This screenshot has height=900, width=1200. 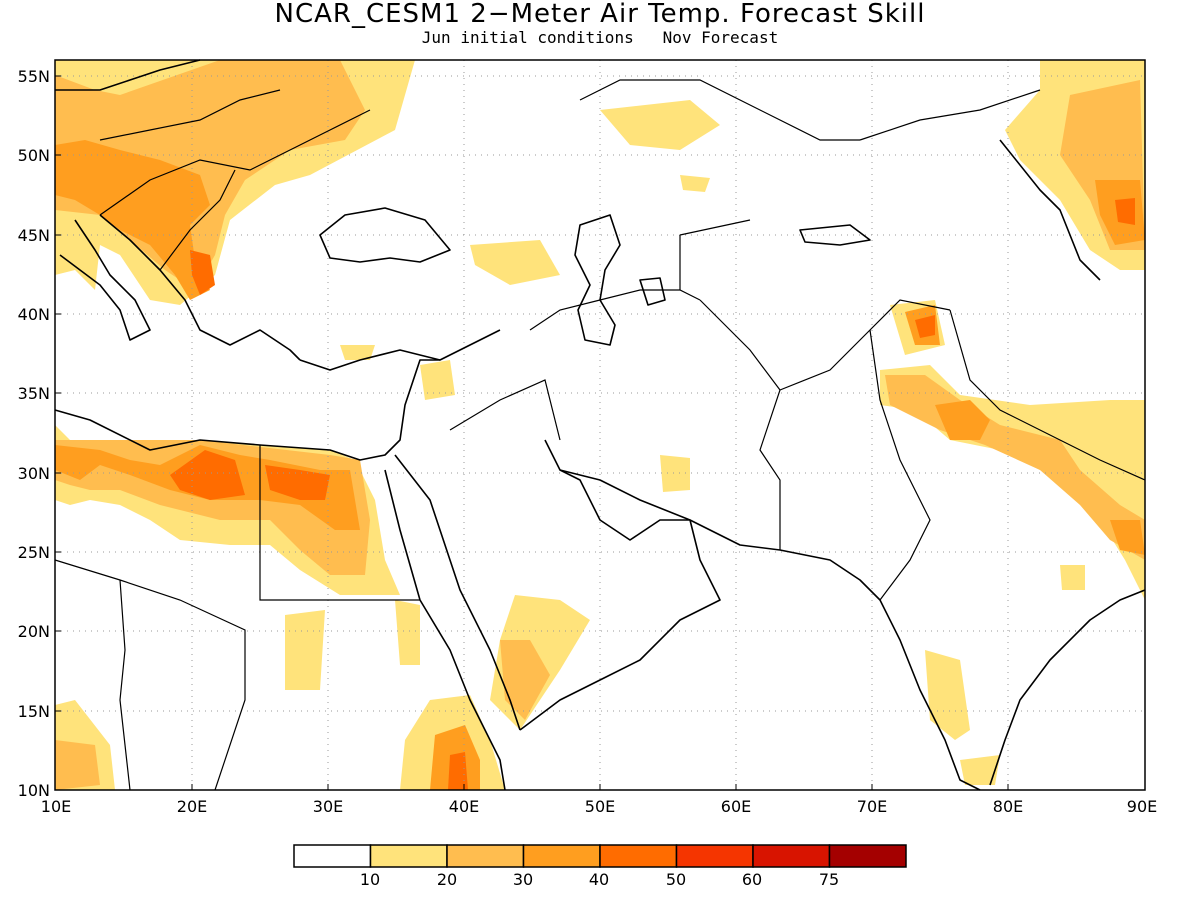 What do you see at coordinates (370, 879) in the screenshot?
I see `colorbar-label-10: 10` at bounding box center [370, 879].